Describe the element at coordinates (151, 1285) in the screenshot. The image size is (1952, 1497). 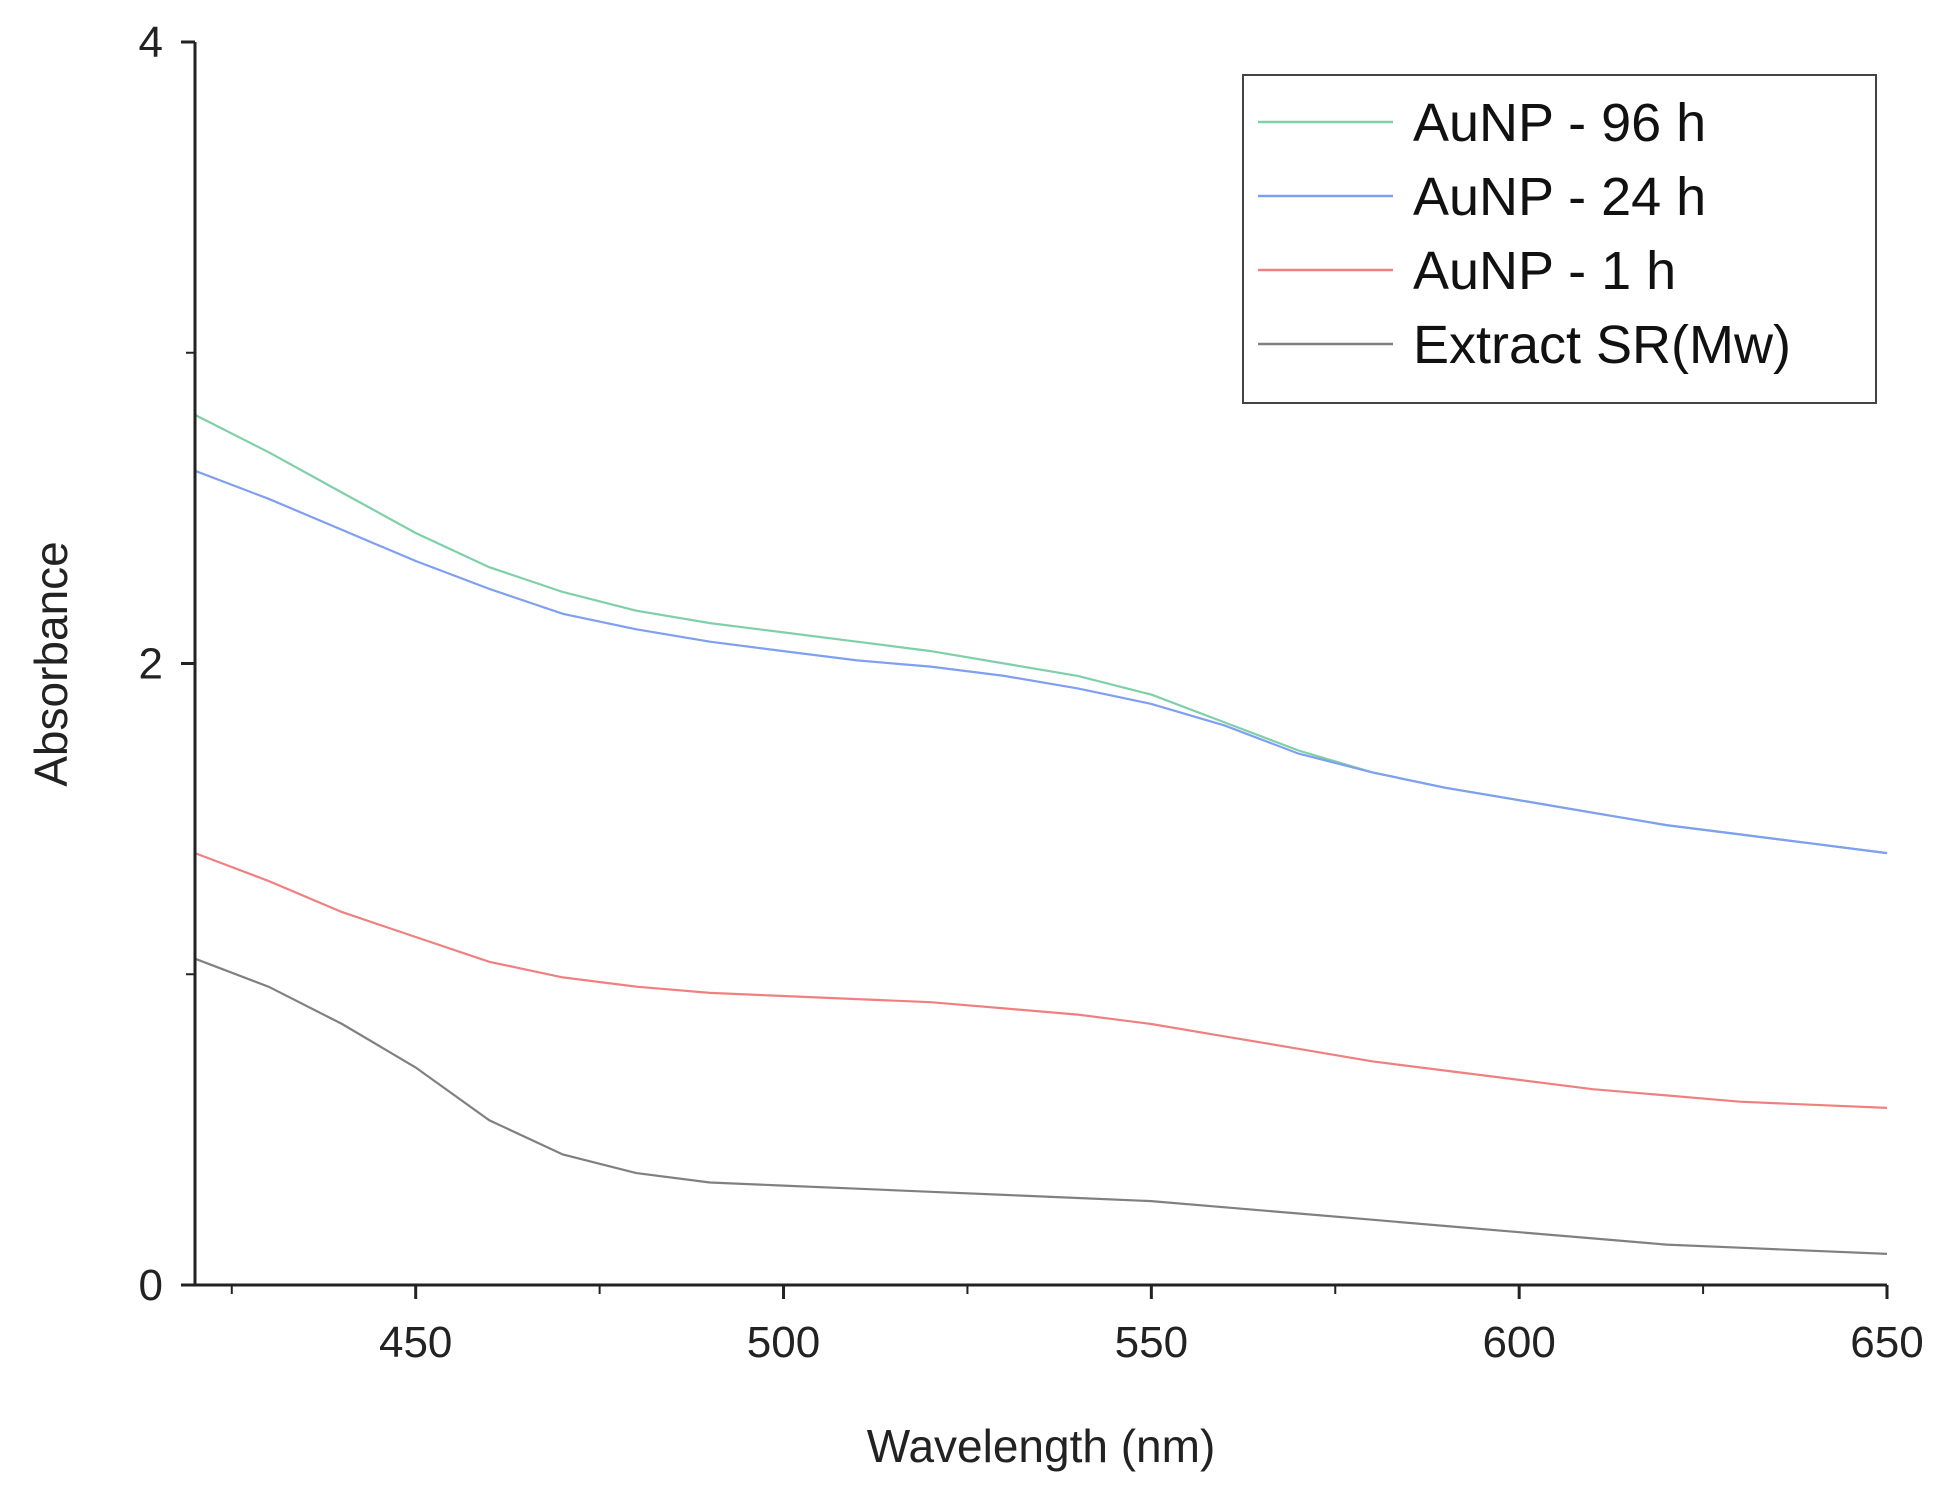
I see `y-tick-label-0: 0` at that location.